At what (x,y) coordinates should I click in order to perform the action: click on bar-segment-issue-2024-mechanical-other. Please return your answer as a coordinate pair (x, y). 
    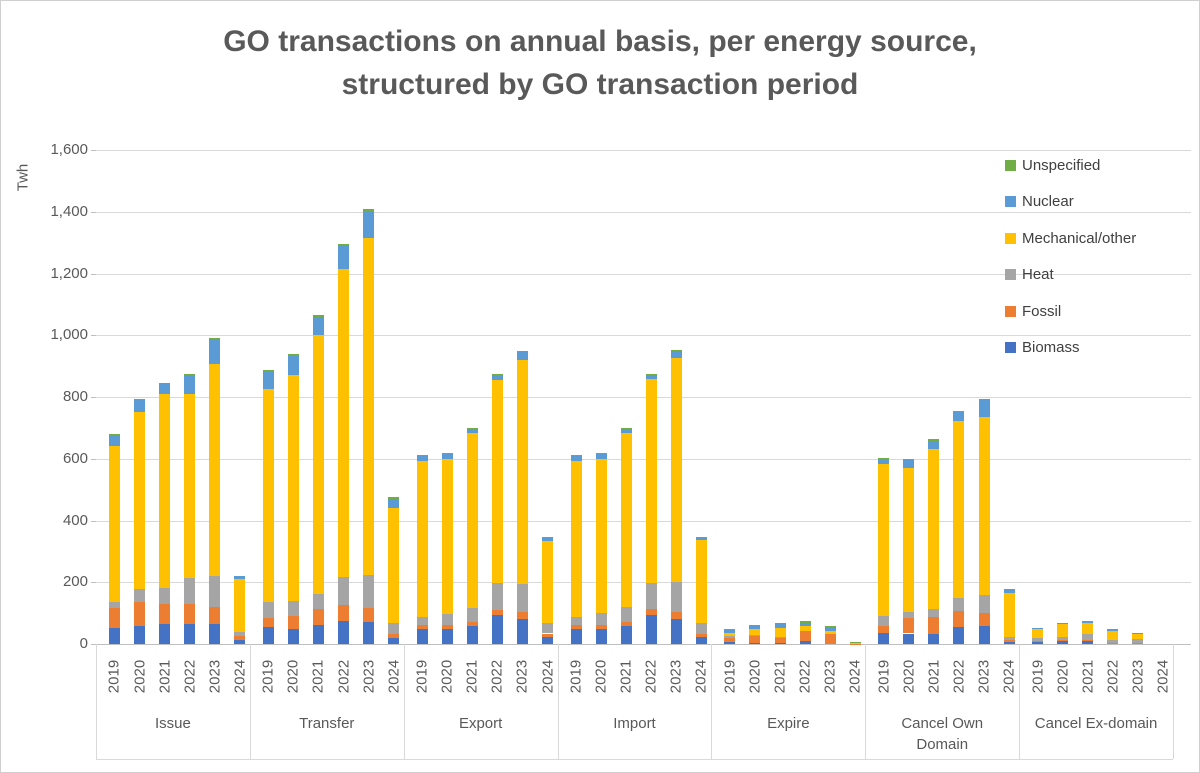
    Looking at the image, I should click on (240, 605).